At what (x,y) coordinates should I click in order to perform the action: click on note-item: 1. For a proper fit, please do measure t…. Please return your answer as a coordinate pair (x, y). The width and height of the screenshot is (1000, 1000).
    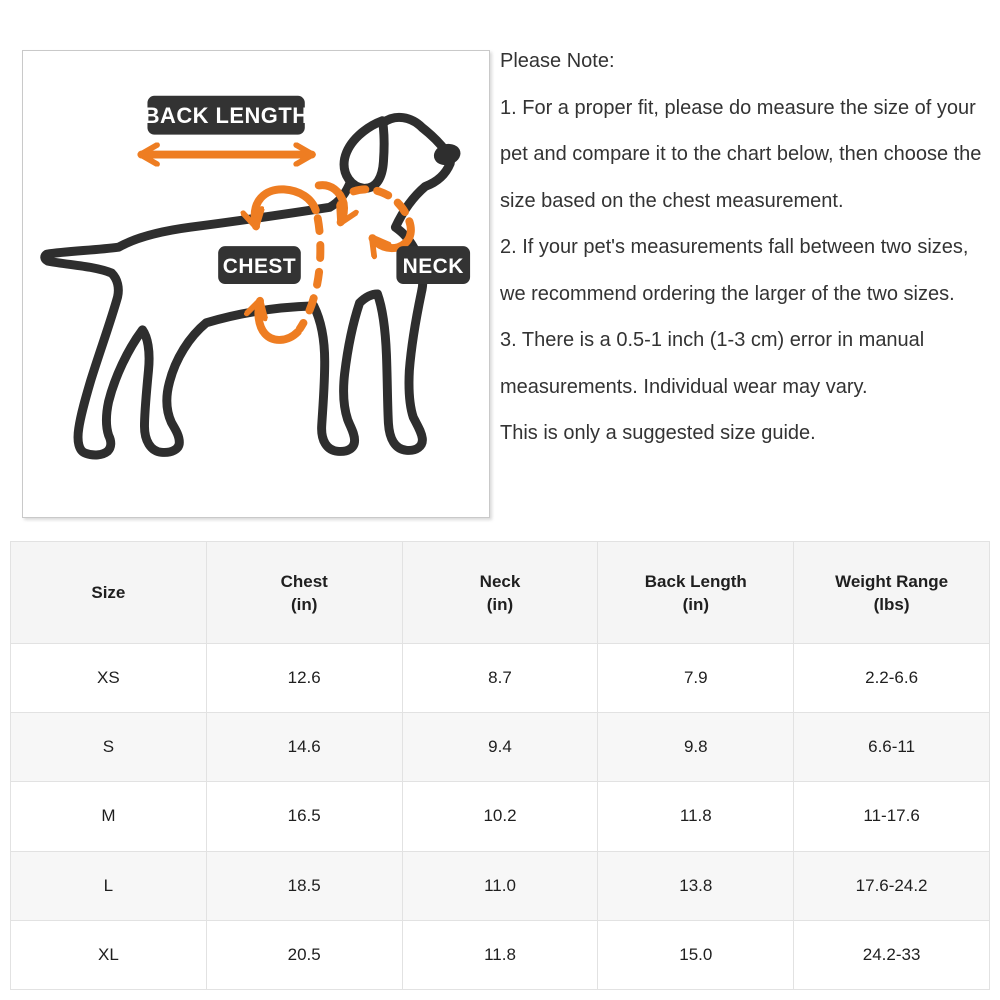
    Looking at the image, I should click on (741, 154).